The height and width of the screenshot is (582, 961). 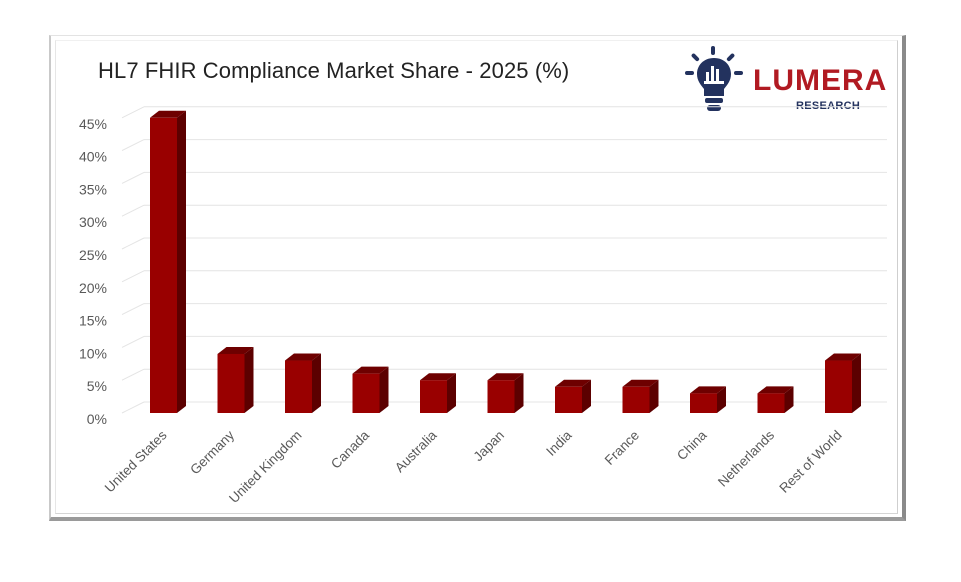 I want to click on bar-netherlands, so click(x=775, y=399).